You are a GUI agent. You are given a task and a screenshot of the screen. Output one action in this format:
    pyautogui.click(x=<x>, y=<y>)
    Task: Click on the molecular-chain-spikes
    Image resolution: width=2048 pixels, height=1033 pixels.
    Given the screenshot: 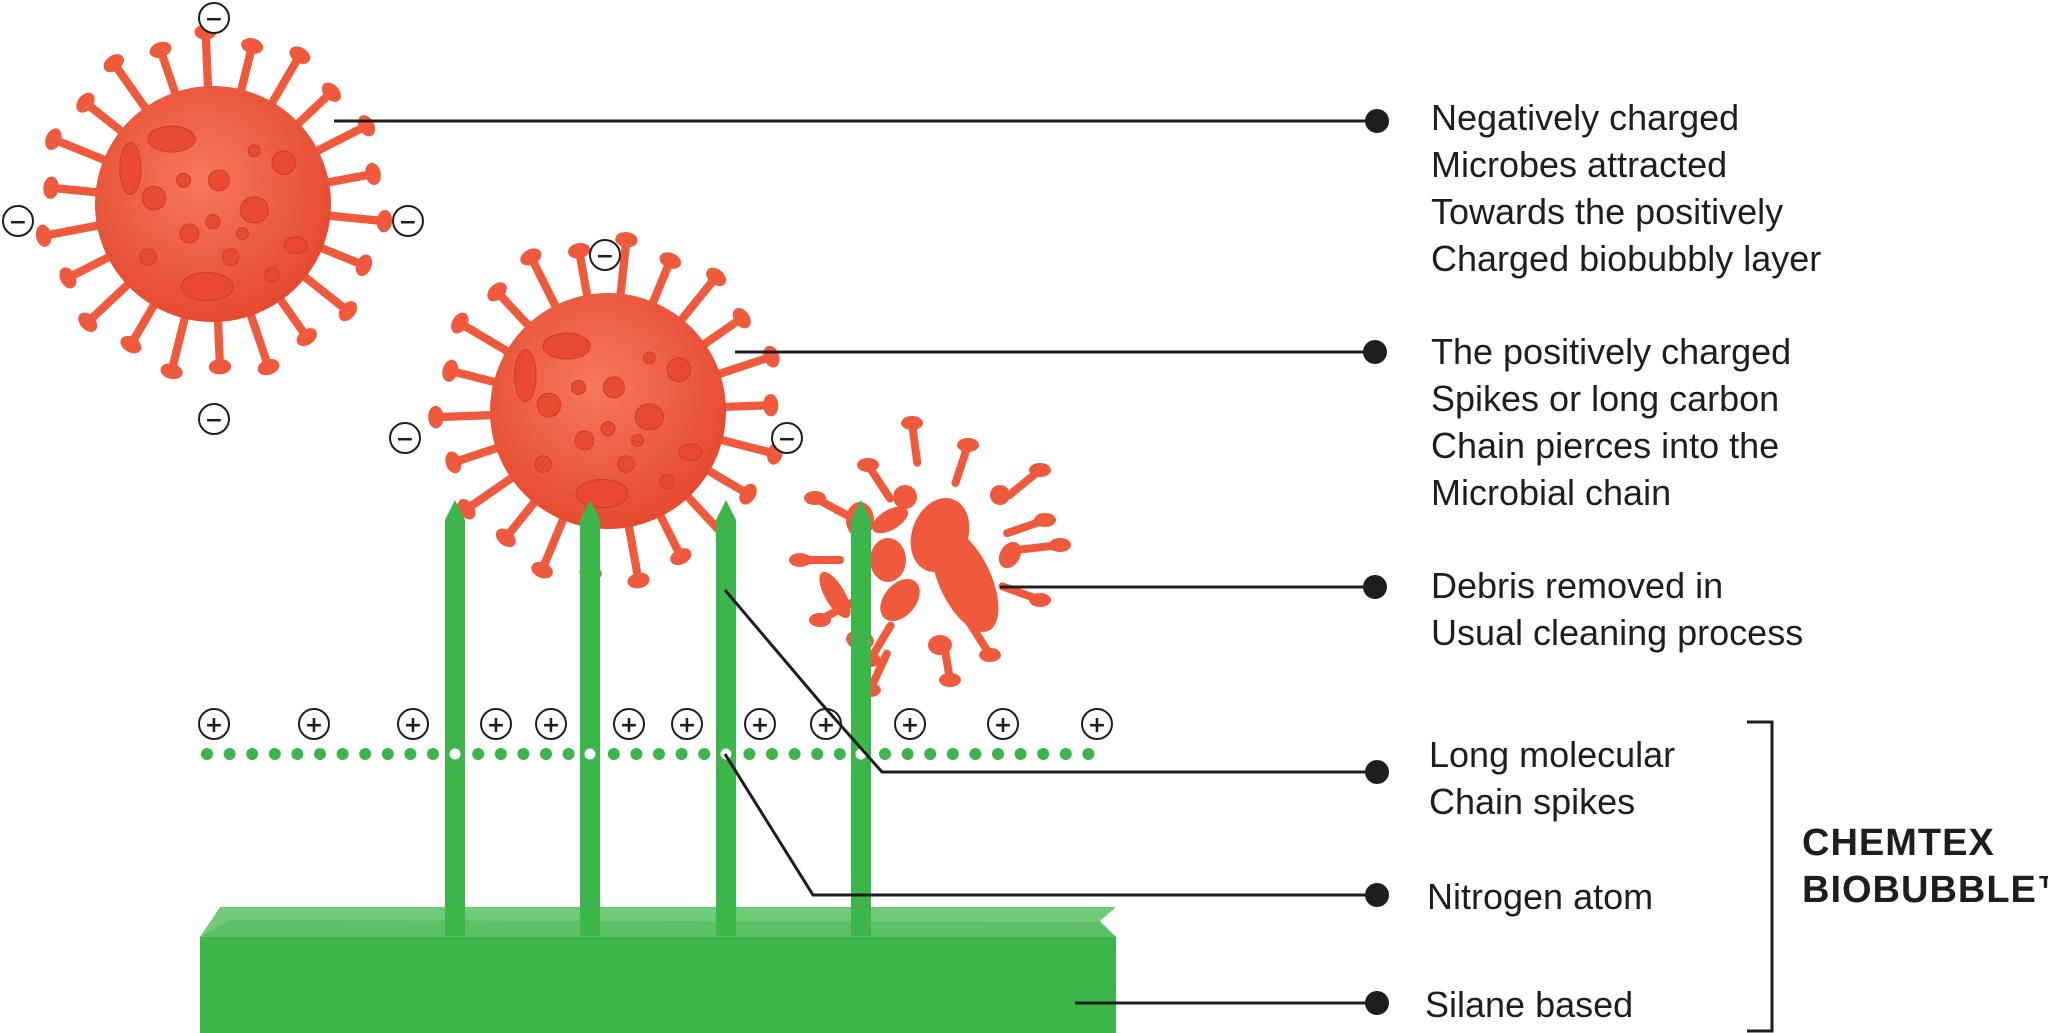 What is the action you would take?
    pyautogui.click(x=658, y=718)
    